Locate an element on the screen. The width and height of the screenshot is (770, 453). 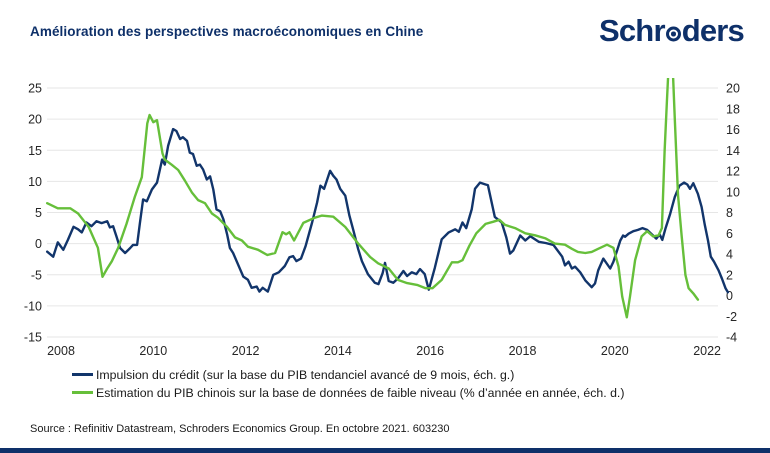
axis-tick-label: 16 is located at coordinates (733, 130).